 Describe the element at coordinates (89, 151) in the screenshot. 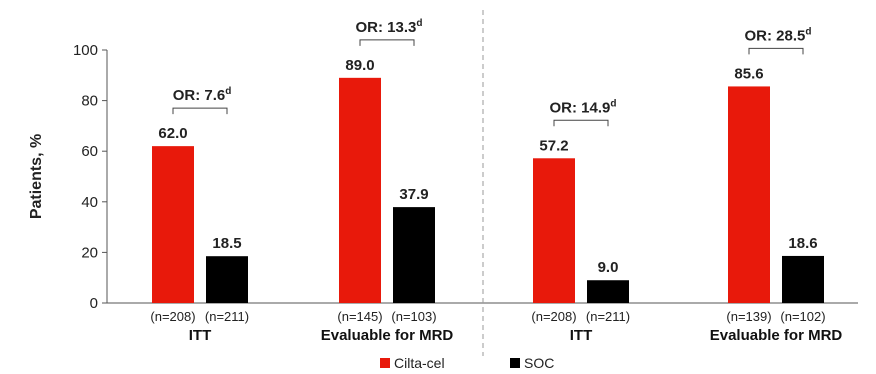

I see `y-tick-label: 60` at that location.